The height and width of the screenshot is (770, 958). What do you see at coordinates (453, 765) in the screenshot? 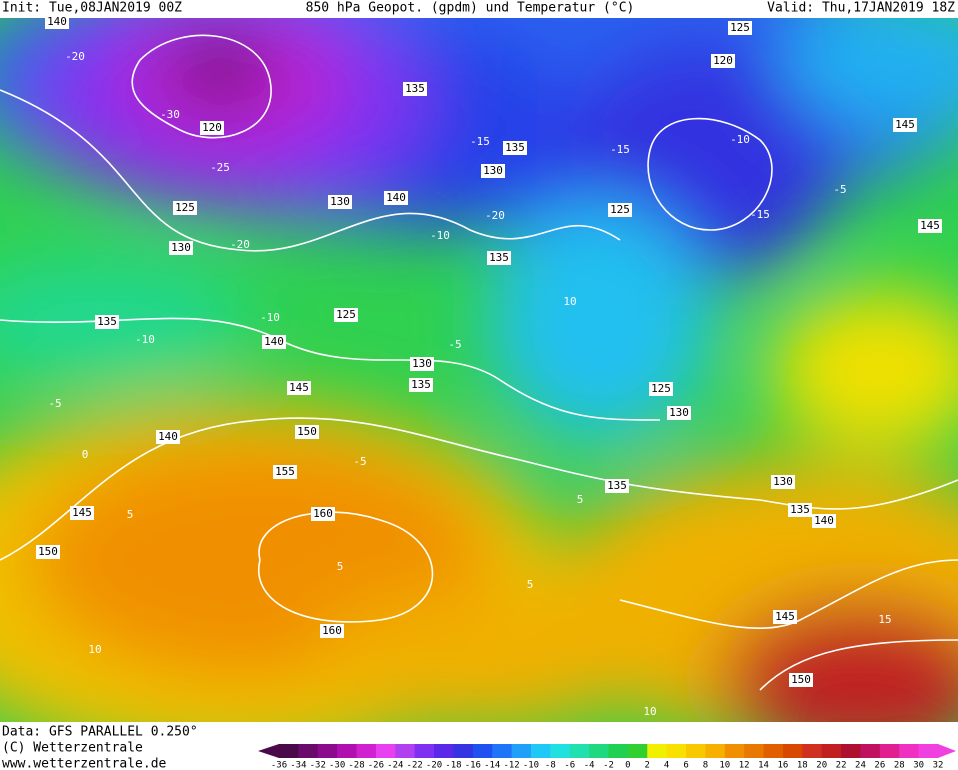
I see `colorbar-label: -18` at bounding box center [453, 765].